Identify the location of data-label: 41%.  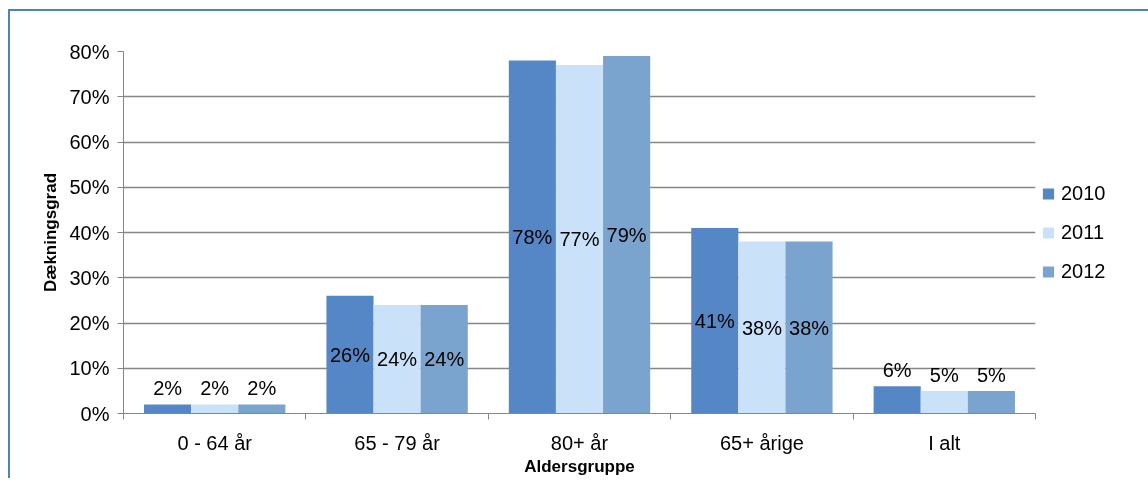
(715, 320).